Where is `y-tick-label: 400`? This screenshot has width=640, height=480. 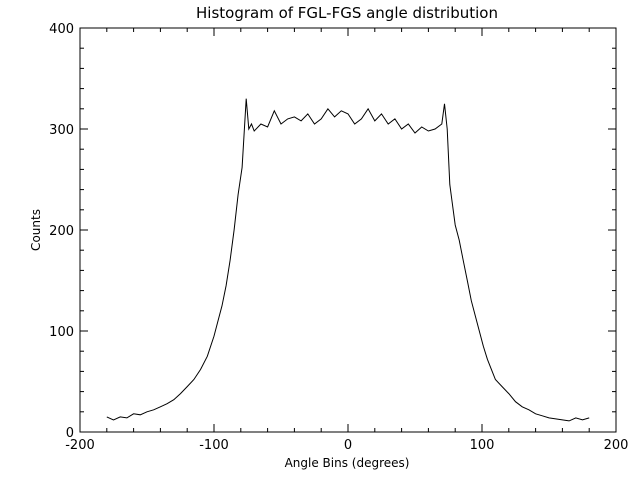
y-tick-label: 400 is located at coordinates (61, 29).